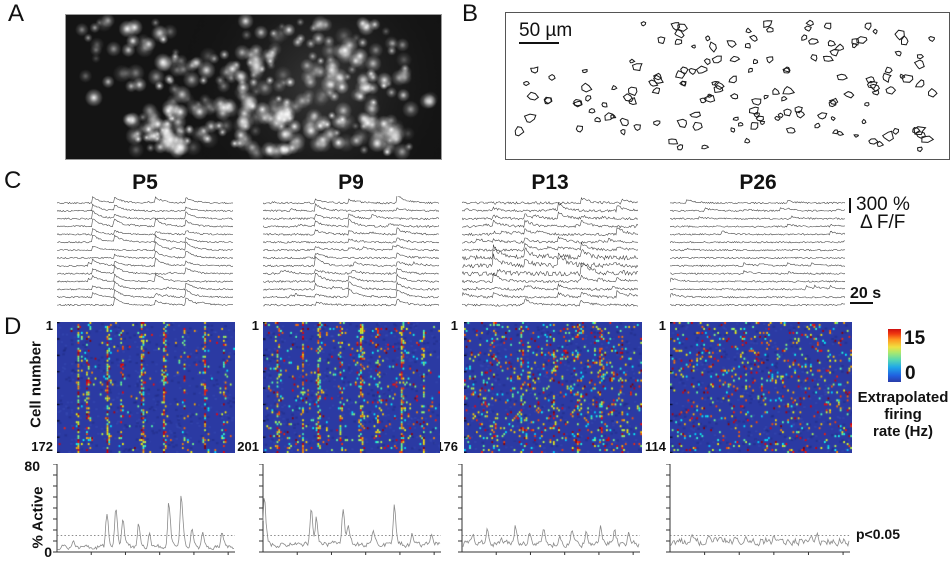 This screenshot has width=951, height=569. I want to click on percent-active-plot-p26, so click(758, 509).